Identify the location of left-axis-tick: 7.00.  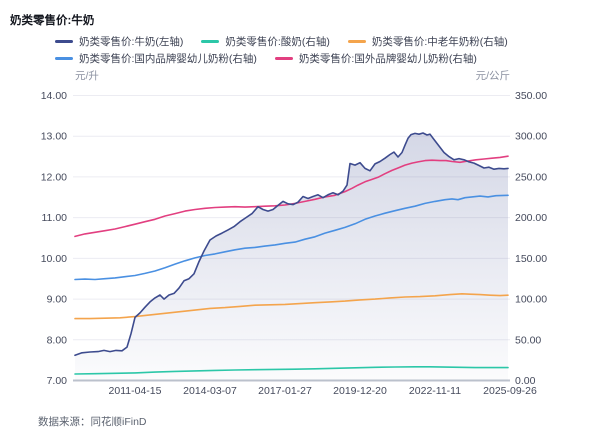
(57, 381).